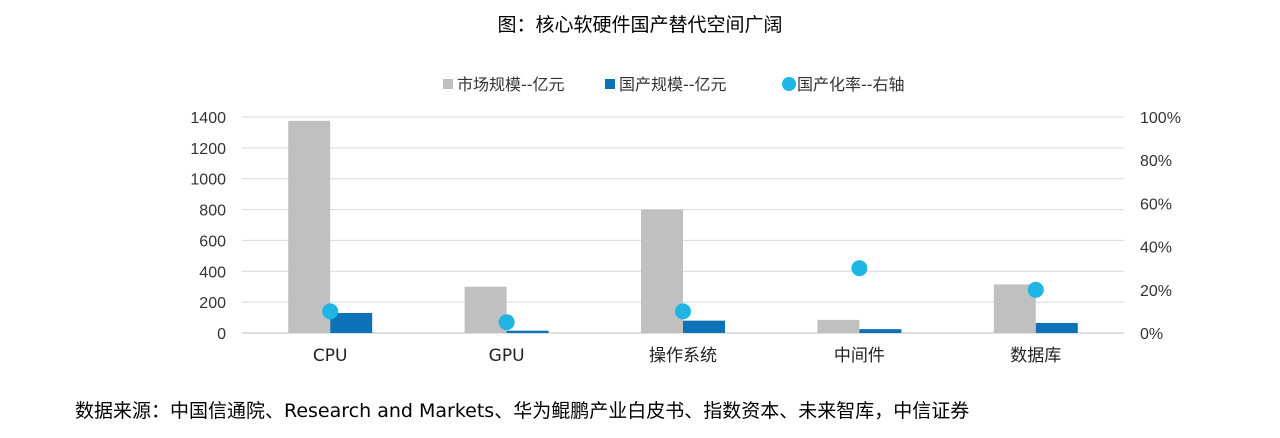  What do you see at coordinates (1156, 291) in the screenshot?
I see `y-right-tick-label: 20%` at bounding box center [1156, 291].